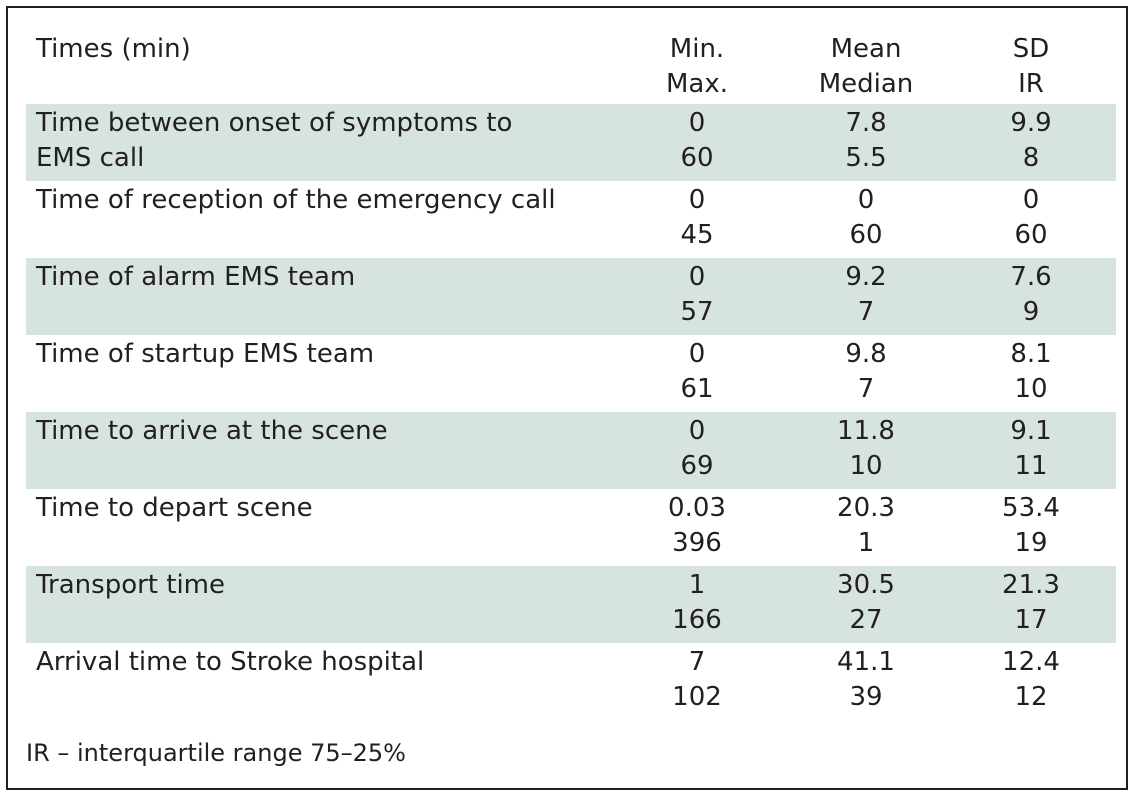  Describe the element at coordinates (296, 200) in the screenshot. I see `row-label-line: Time of reception of the emergency call` at that location.